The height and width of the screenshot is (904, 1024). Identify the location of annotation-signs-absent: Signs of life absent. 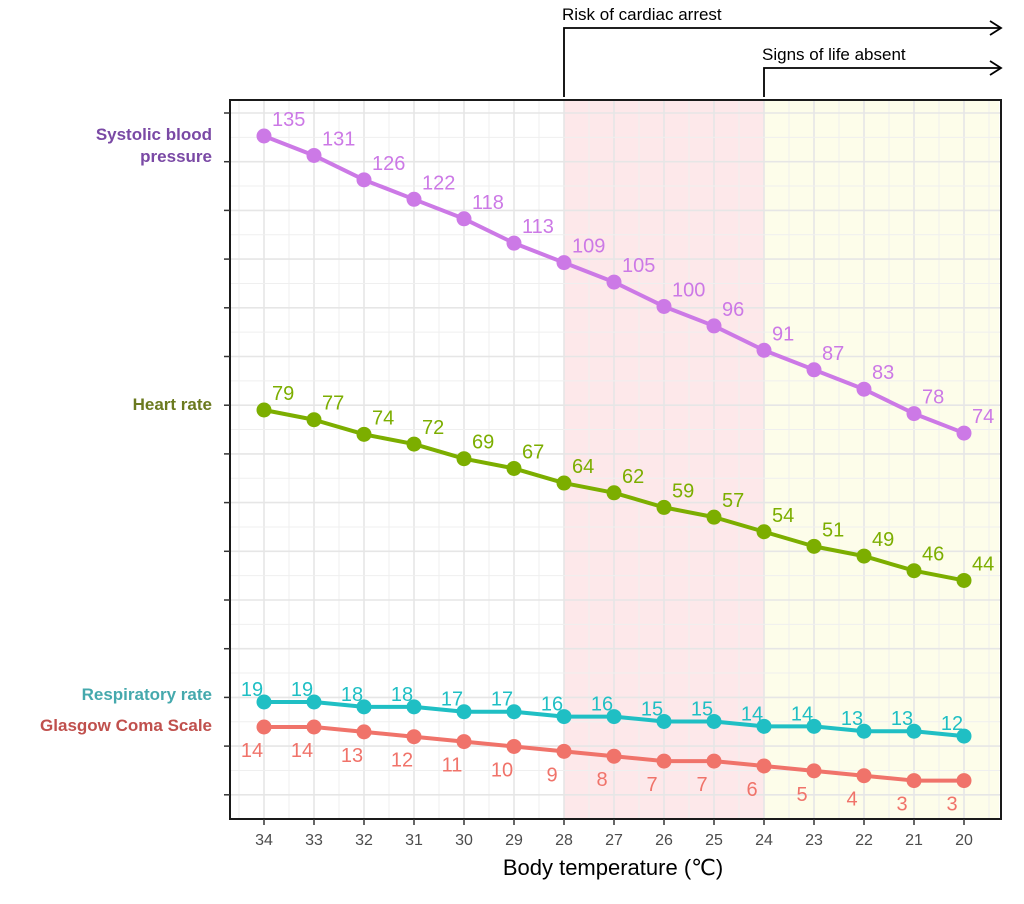
(882, 71).